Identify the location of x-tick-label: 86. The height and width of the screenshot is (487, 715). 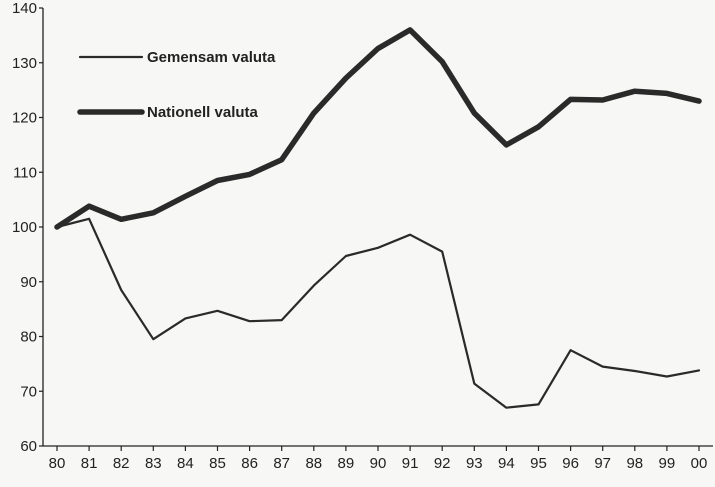
(249, 463).